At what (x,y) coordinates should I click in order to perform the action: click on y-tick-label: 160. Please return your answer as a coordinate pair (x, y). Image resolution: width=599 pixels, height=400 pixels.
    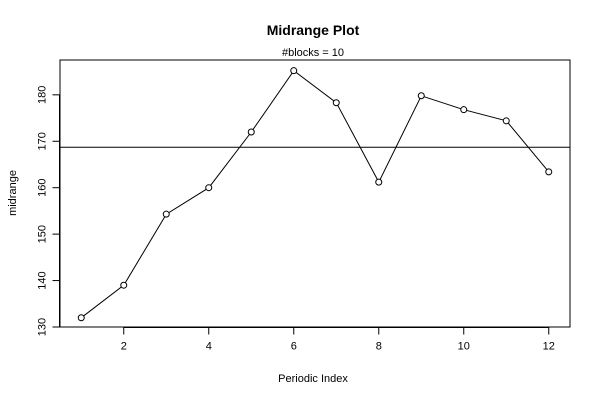
    Looking at the image, I should click on (43, 188).